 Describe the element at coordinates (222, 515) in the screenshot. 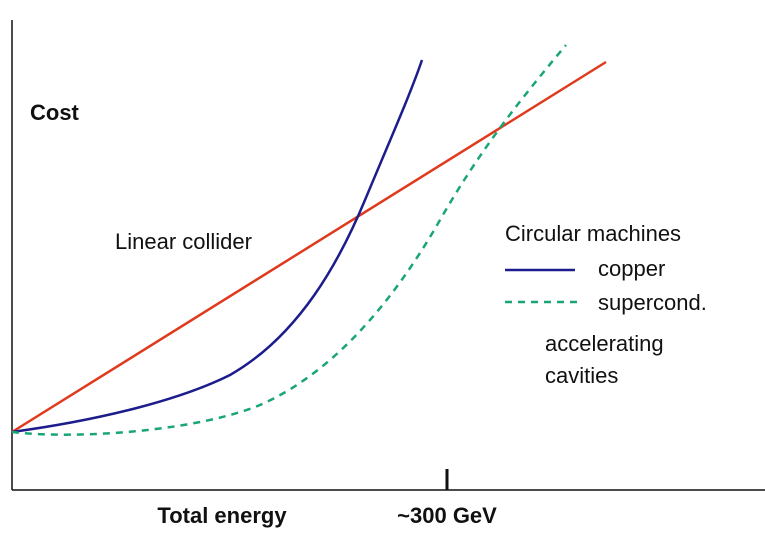

I see `x-axis-label: Total energy` at that location.